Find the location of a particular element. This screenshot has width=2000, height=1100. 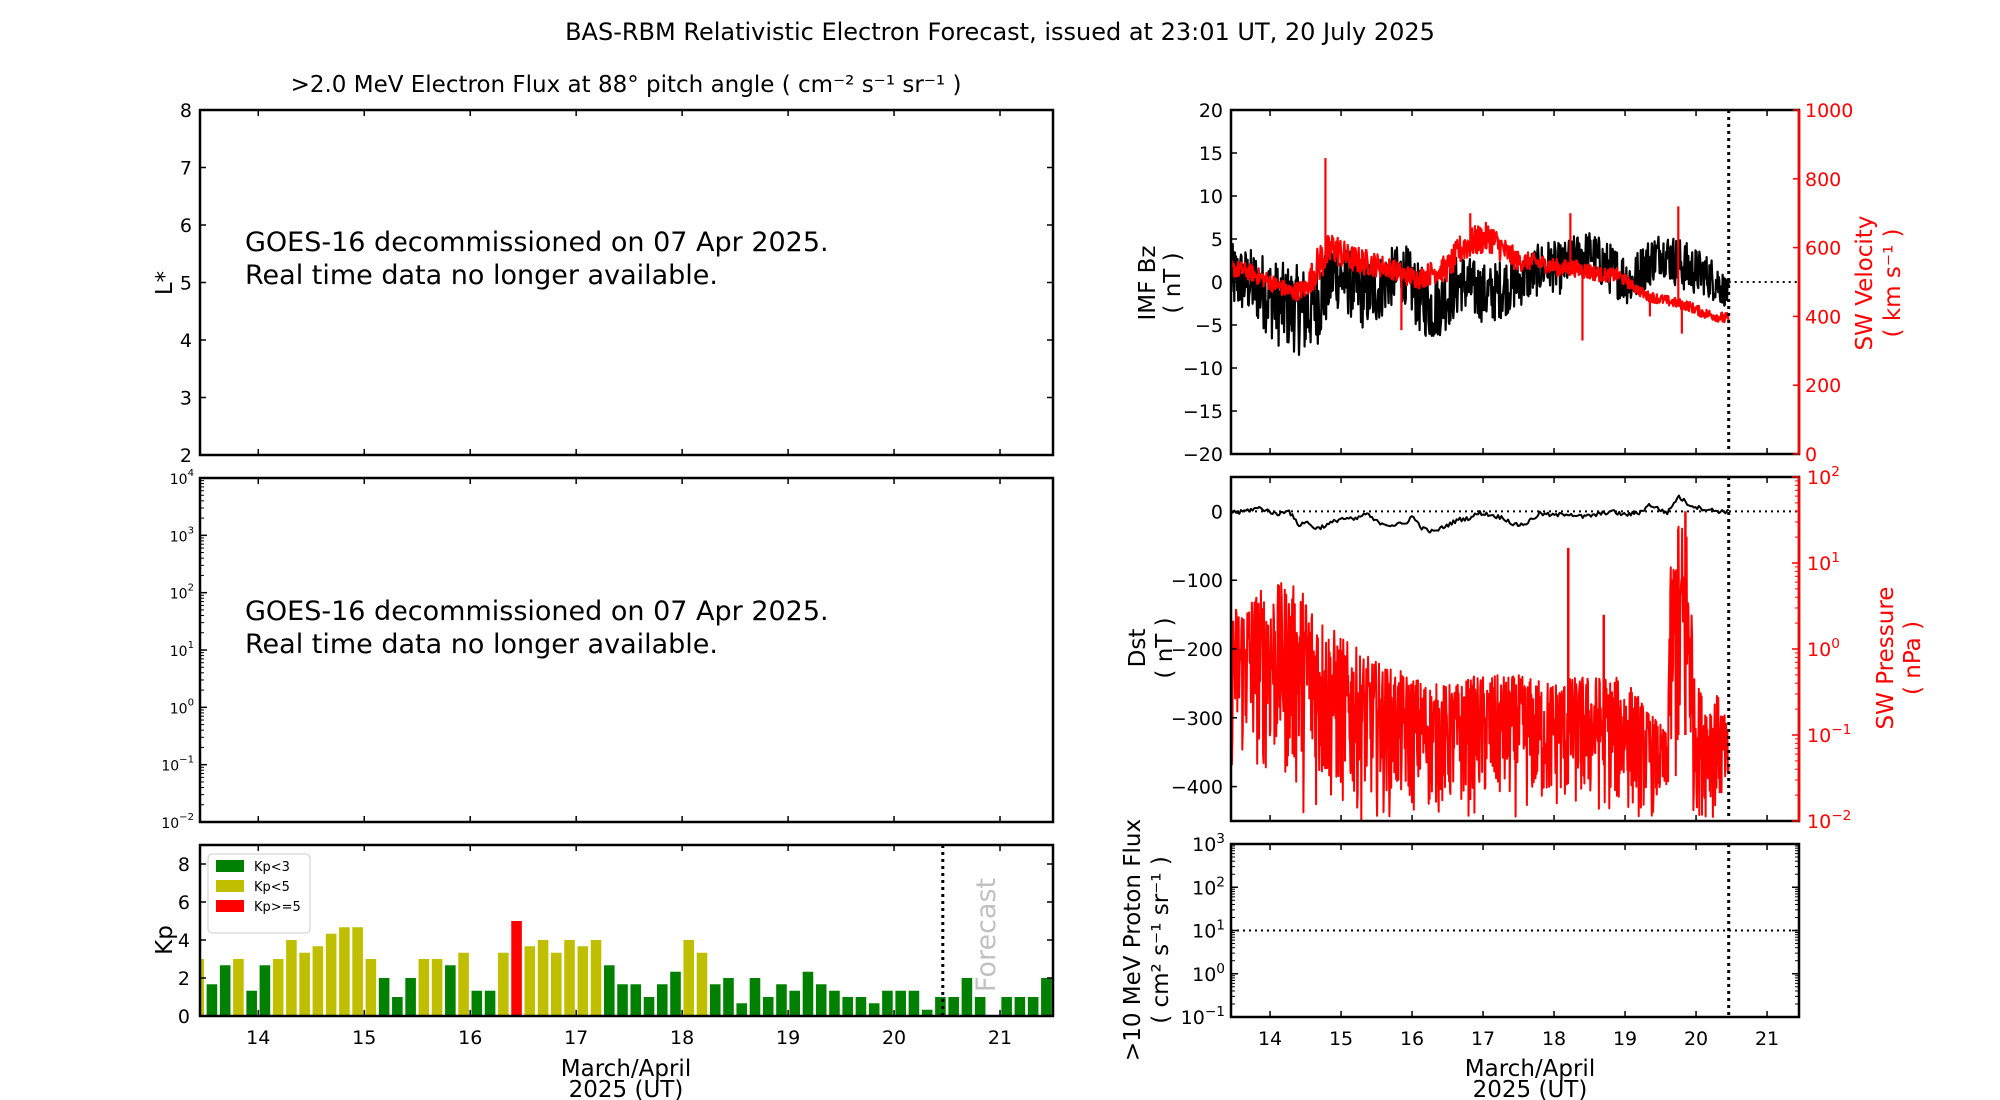

x-tick-label: 18 is located at coordinates (682, 1038).